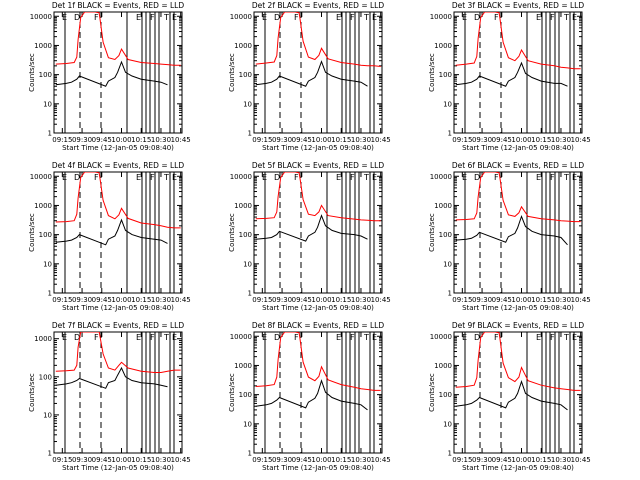 The height and width of the screenshot is (480, 640). What do you see at coordinates (118, 325) in the screenshot?
I see `chart-title: Det 7f BLACK = Events, RED = LLD` at bounding box center [118, 325].